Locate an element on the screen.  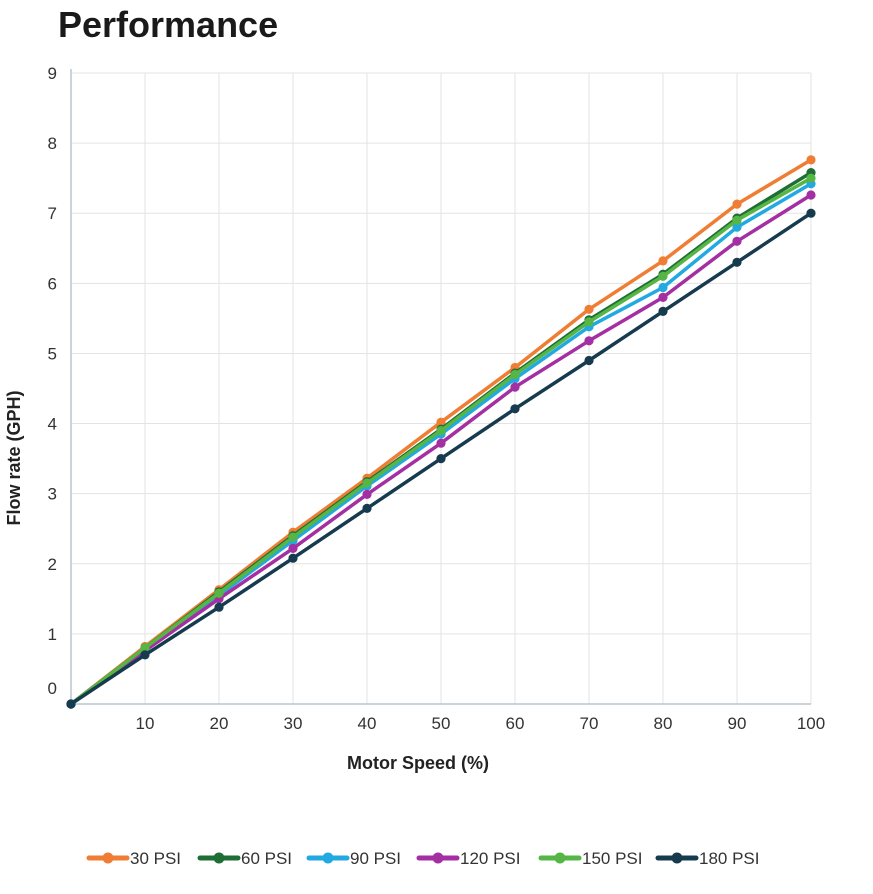
x-tick-label-40: 40 is located at coordinates (367, 723).